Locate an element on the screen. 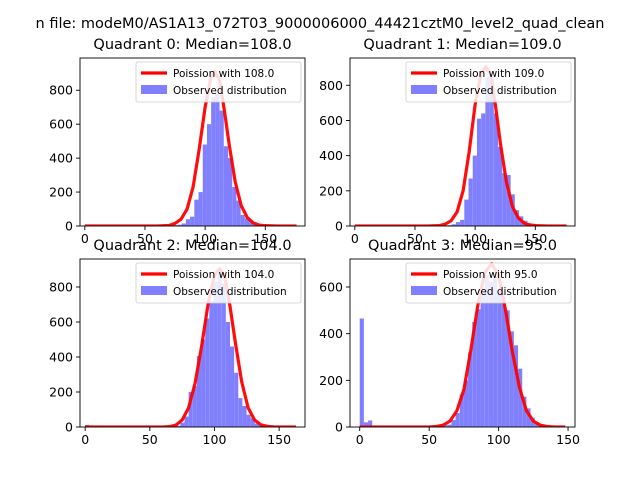 Image resolution: width=640 pixels, height=480 pixels. legend-label-poisson: Poission with 108.0 is located at coordinates (223, 74).